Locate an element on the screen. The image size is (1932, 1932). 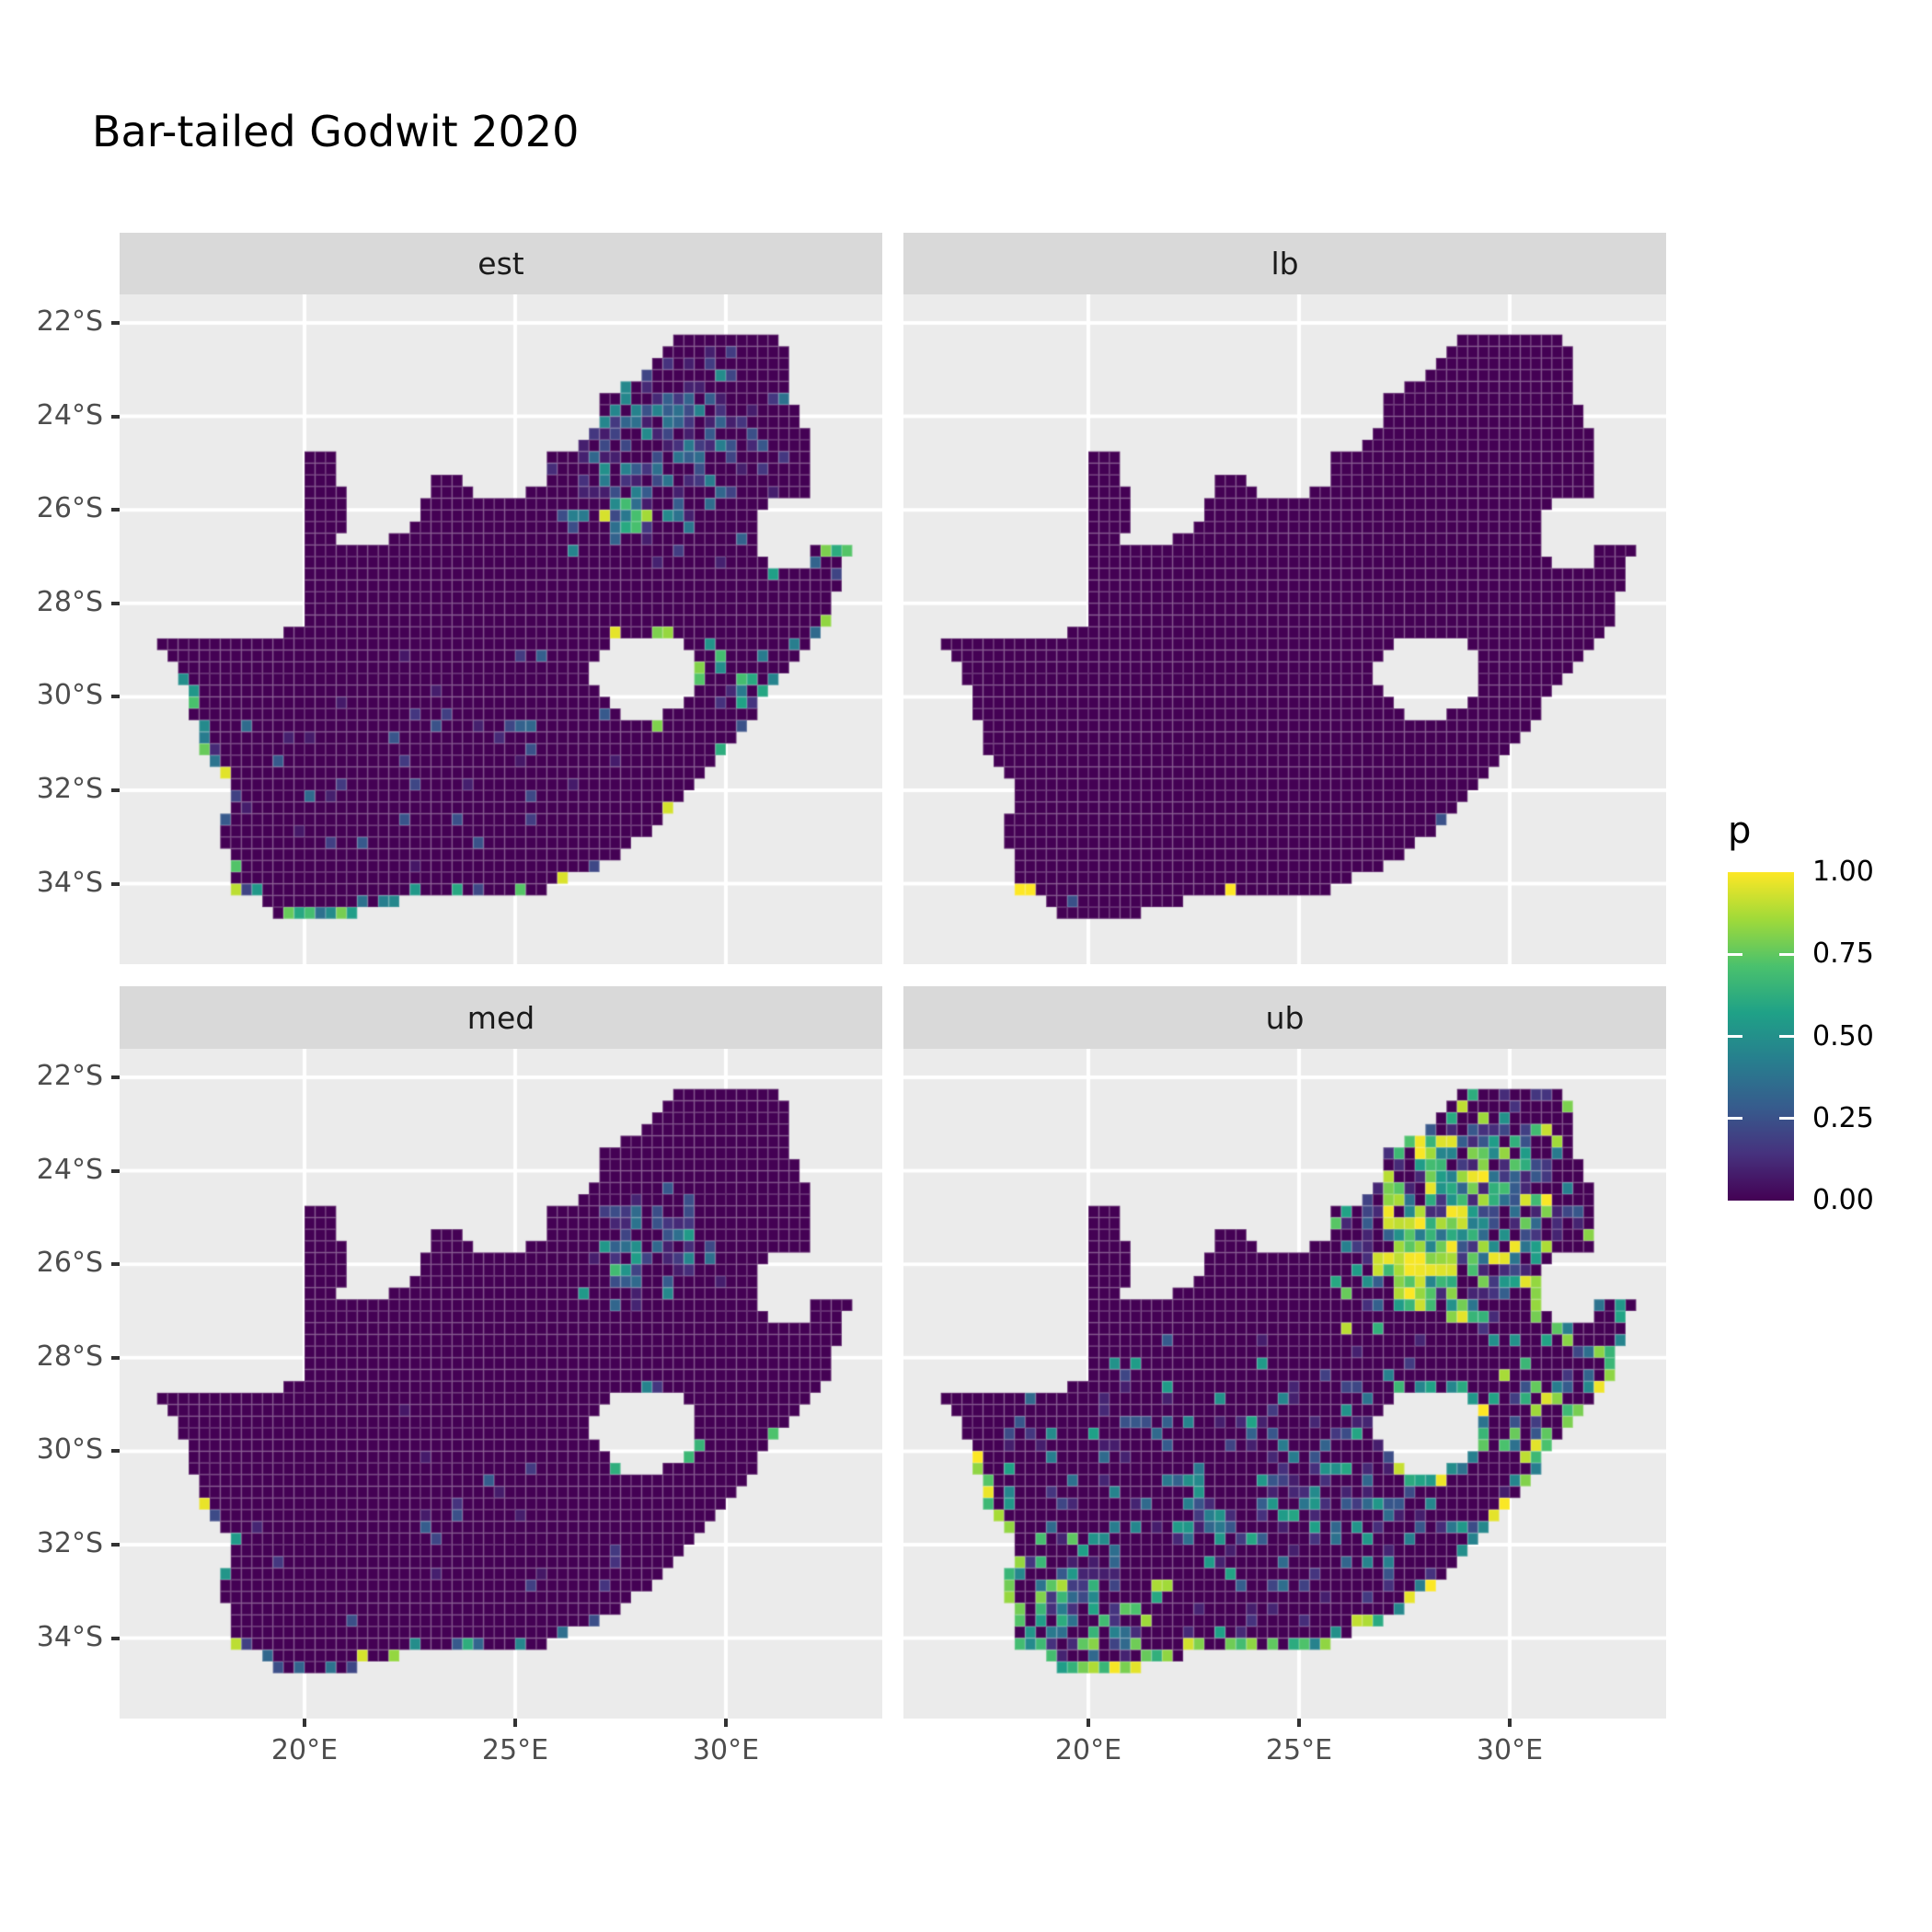
map-canvas-est is located at coordinates (501, 629).